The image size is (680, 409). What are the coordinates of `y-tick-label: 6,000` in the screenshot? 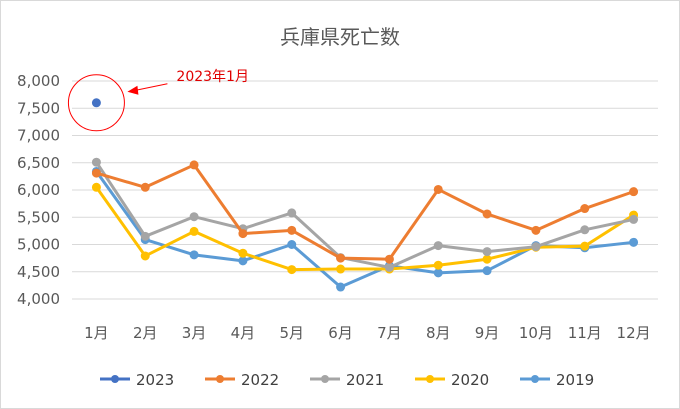 It's located at (38, 190).